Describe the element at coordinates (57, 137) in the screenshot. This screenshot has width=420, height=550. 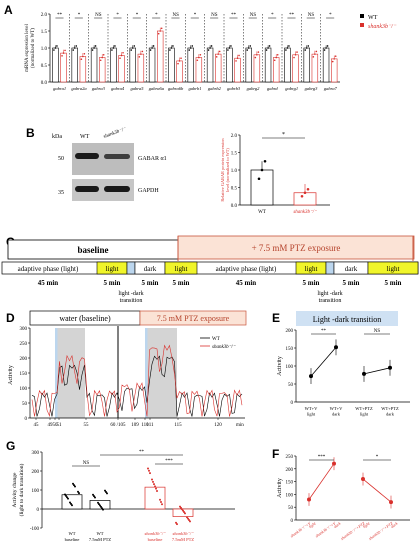
I see `kda-label: kDa` at that location.